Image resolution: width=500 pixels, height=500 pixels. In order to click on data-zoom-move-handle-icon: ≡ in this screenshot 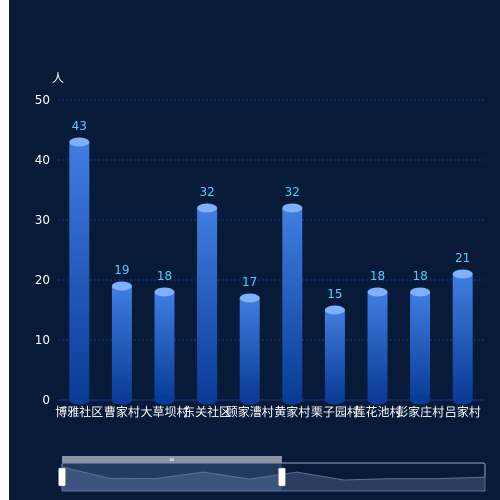, I will do `click(172, 460)`.